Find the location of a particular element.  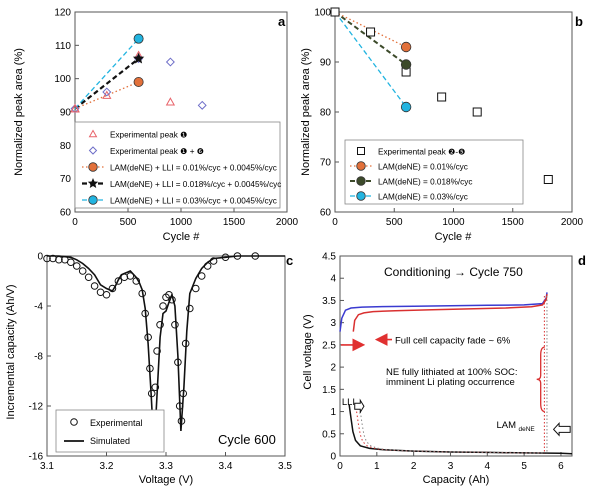

y-tick-label: 4.5 is located at coordinates (329, 257).